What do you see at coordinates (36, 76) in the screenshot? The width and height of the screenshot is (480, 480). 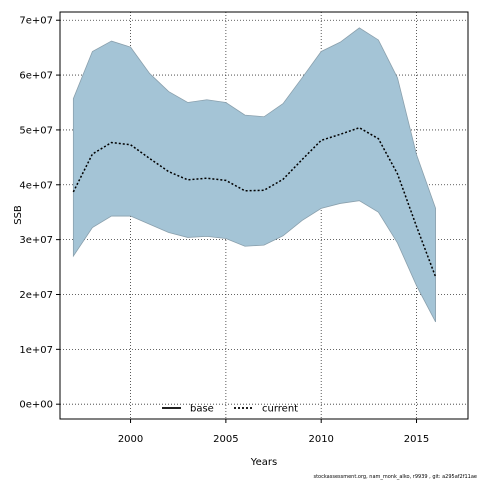 I see `y-tick-label: 6e+07` at bounding box center [36, 76].